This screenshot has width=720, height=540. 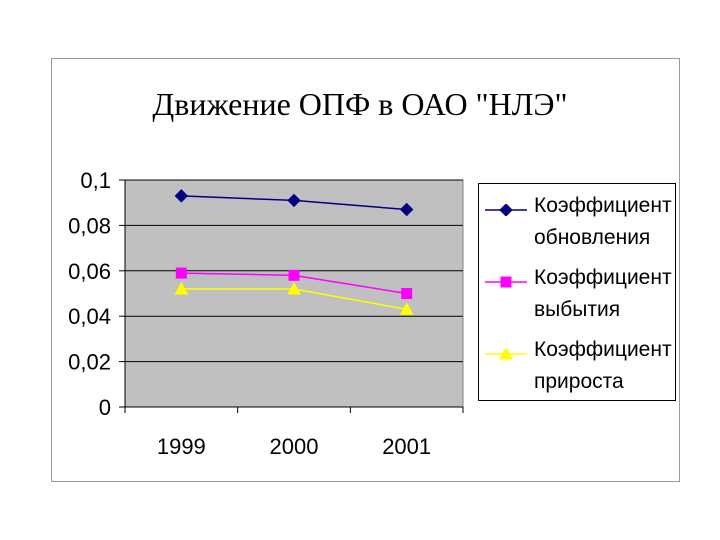 What do you see at coordinates (603, 293) in the screenshot?
I see `legend-label-retirement: Коэффициент выбытия` at bounding box center [603, 293].